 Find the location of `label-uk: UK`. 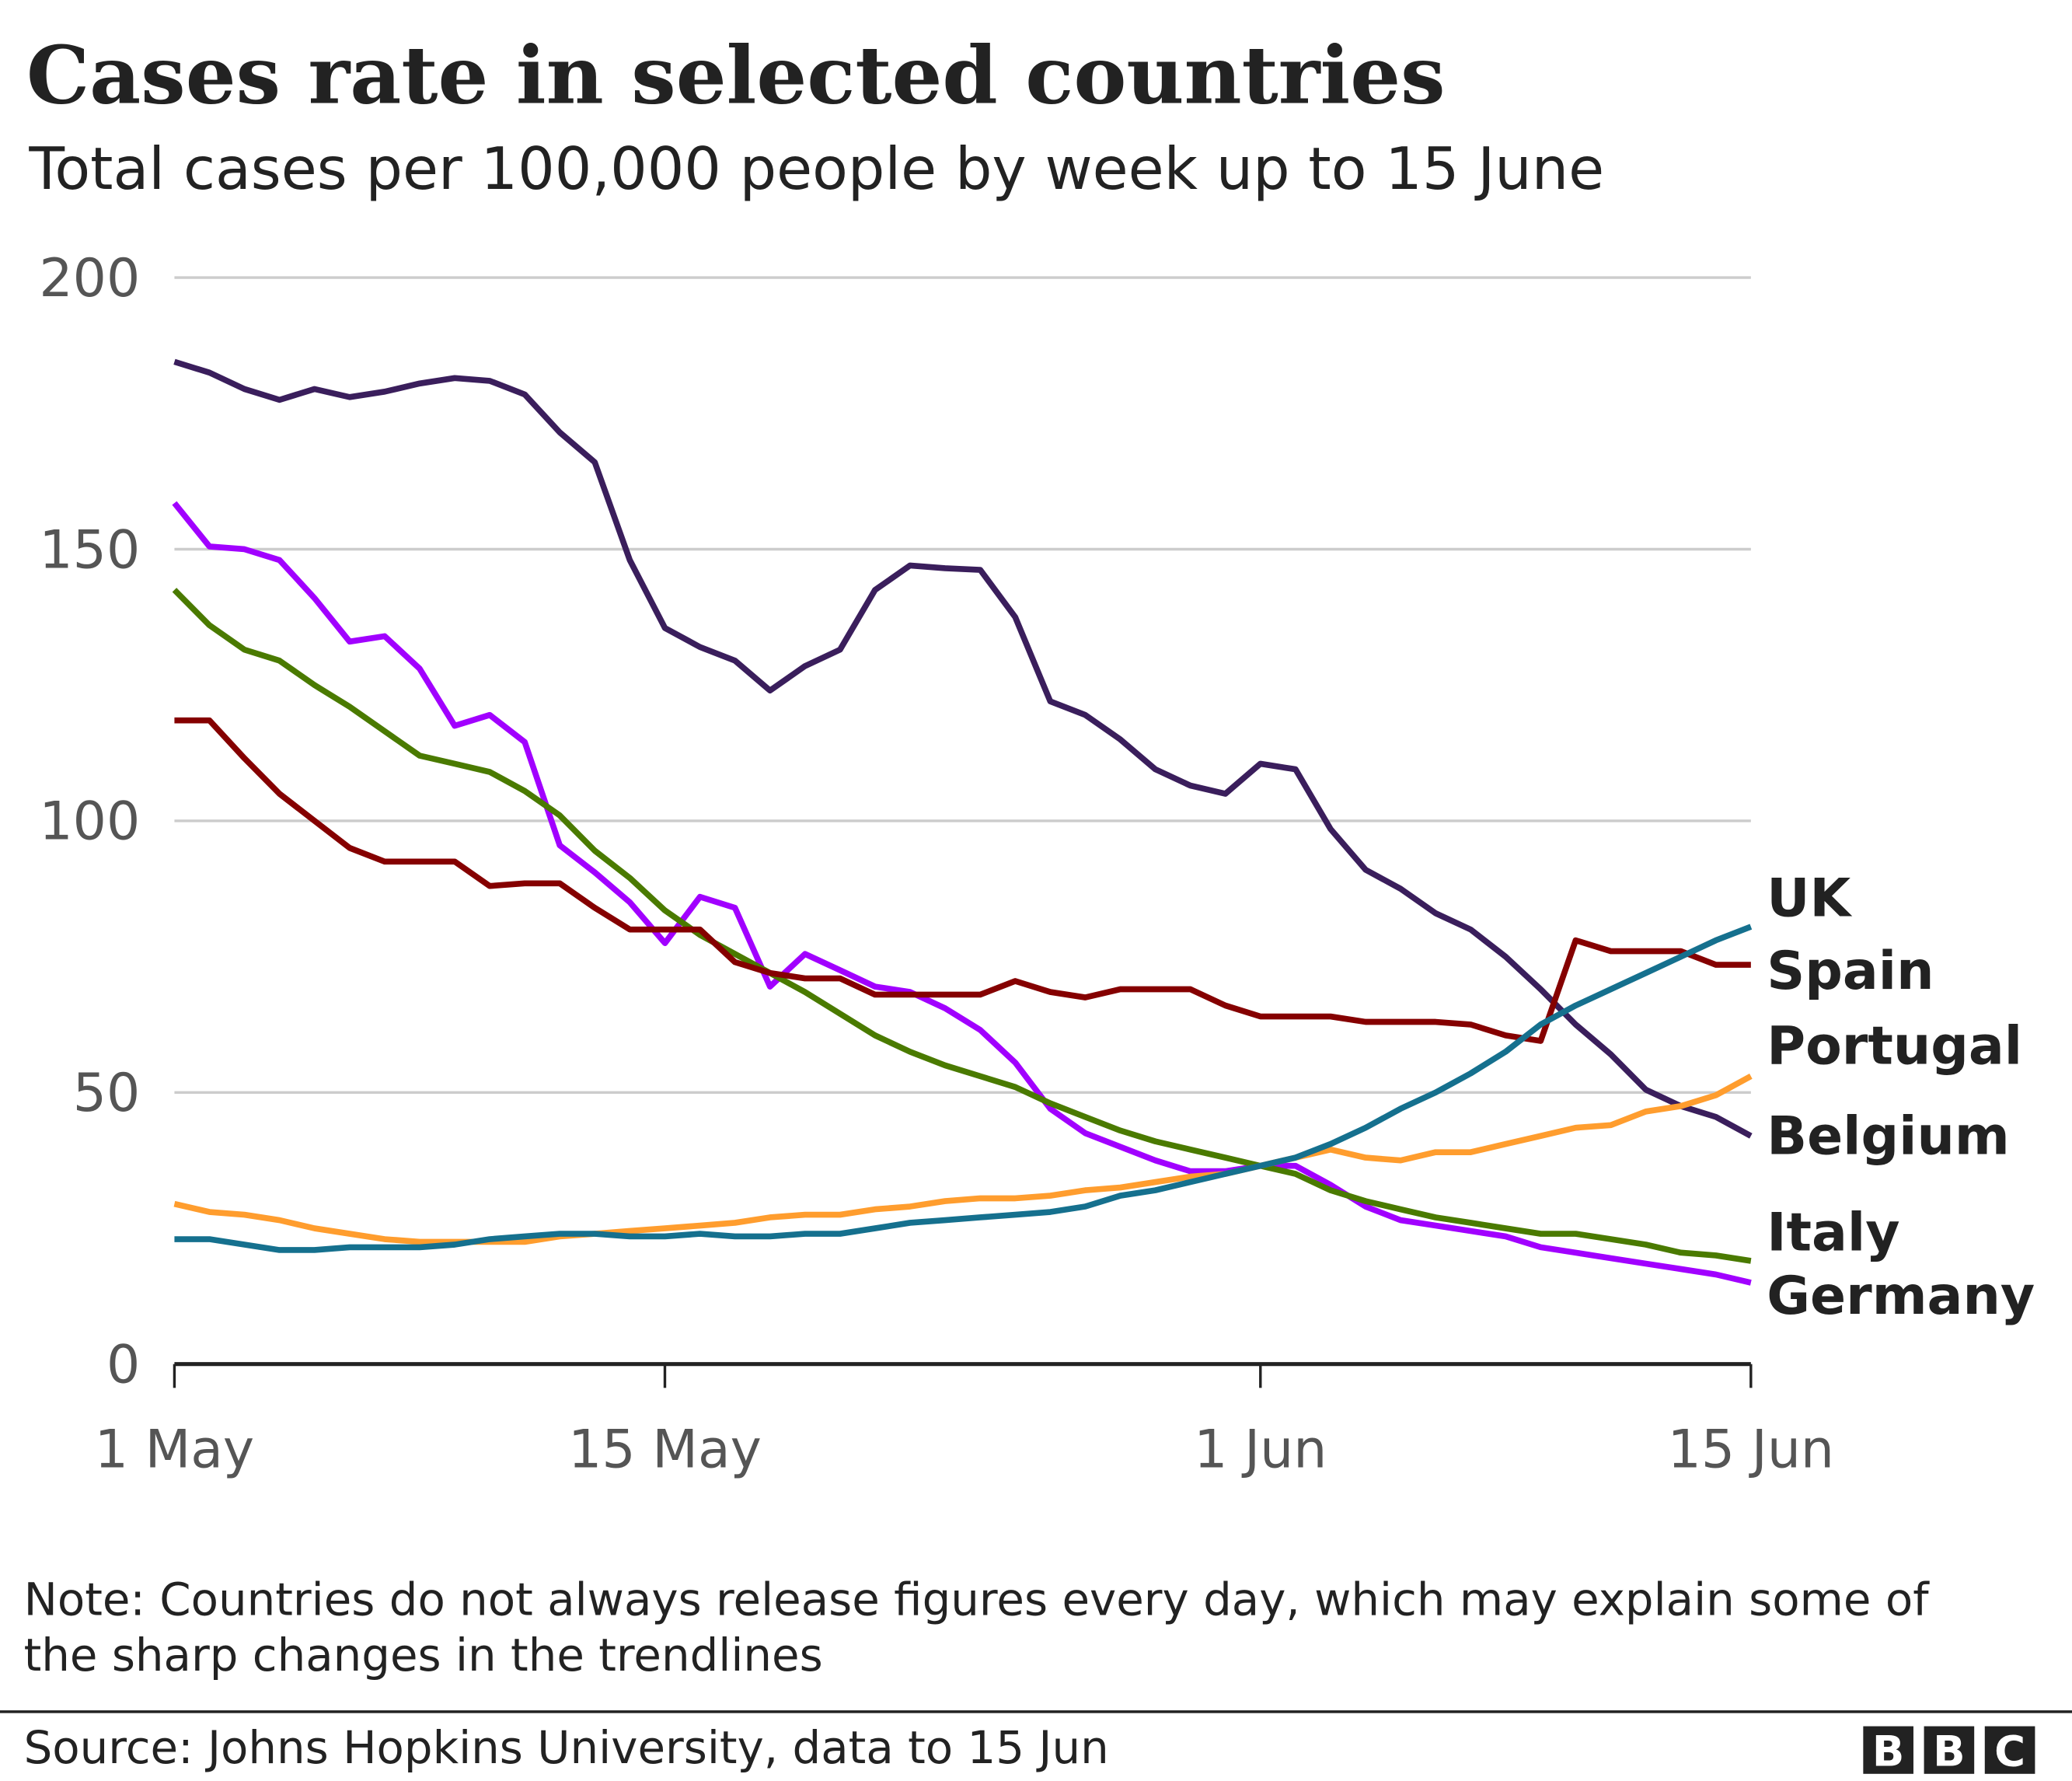

label-uk: UK is located at coordinates (1809, 898).